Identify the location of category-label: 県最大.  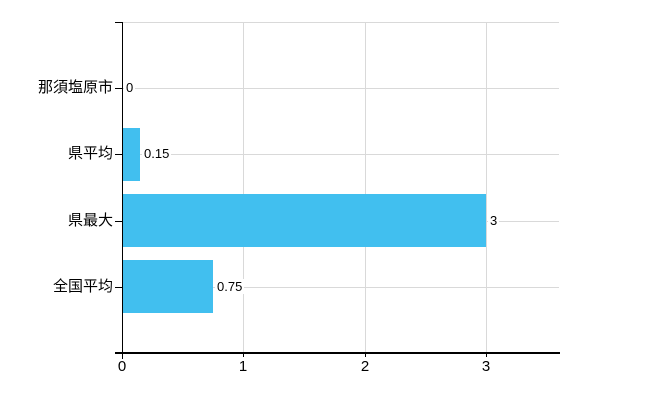
(90, 220).